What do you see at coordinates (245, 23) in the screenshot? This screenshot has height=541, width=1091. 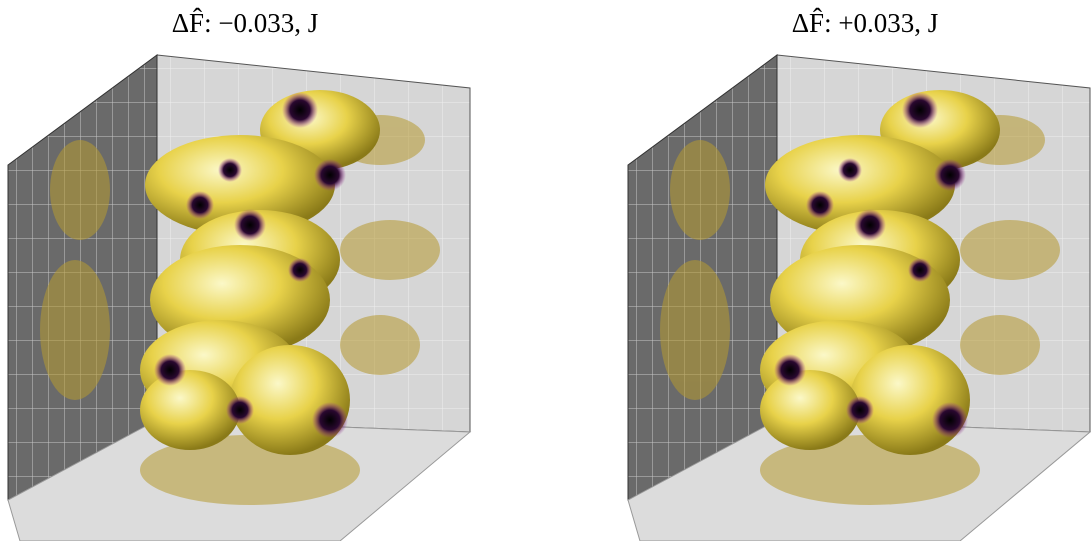 I see `panel-title: ΔF̂: −0.033, J` at bounding box center [245, 23].